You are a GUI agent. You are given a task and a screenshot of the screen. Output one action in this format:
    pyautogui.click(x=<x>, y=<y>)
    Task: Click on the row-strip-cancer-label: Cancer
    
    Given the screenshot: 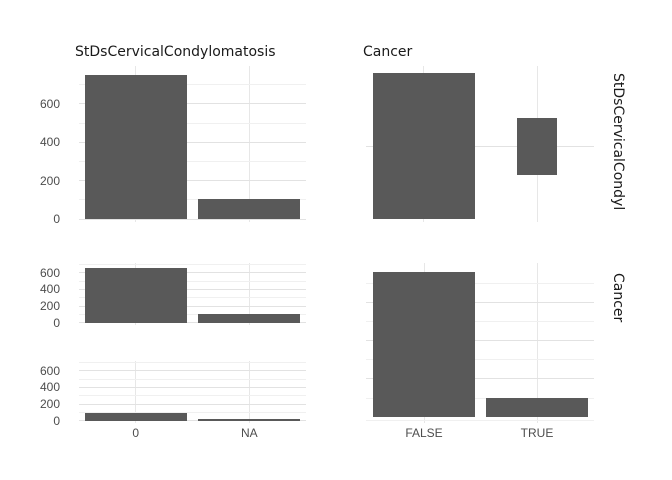 What is the action you would take?
    pyautogui.click(x=618, y=298)
    